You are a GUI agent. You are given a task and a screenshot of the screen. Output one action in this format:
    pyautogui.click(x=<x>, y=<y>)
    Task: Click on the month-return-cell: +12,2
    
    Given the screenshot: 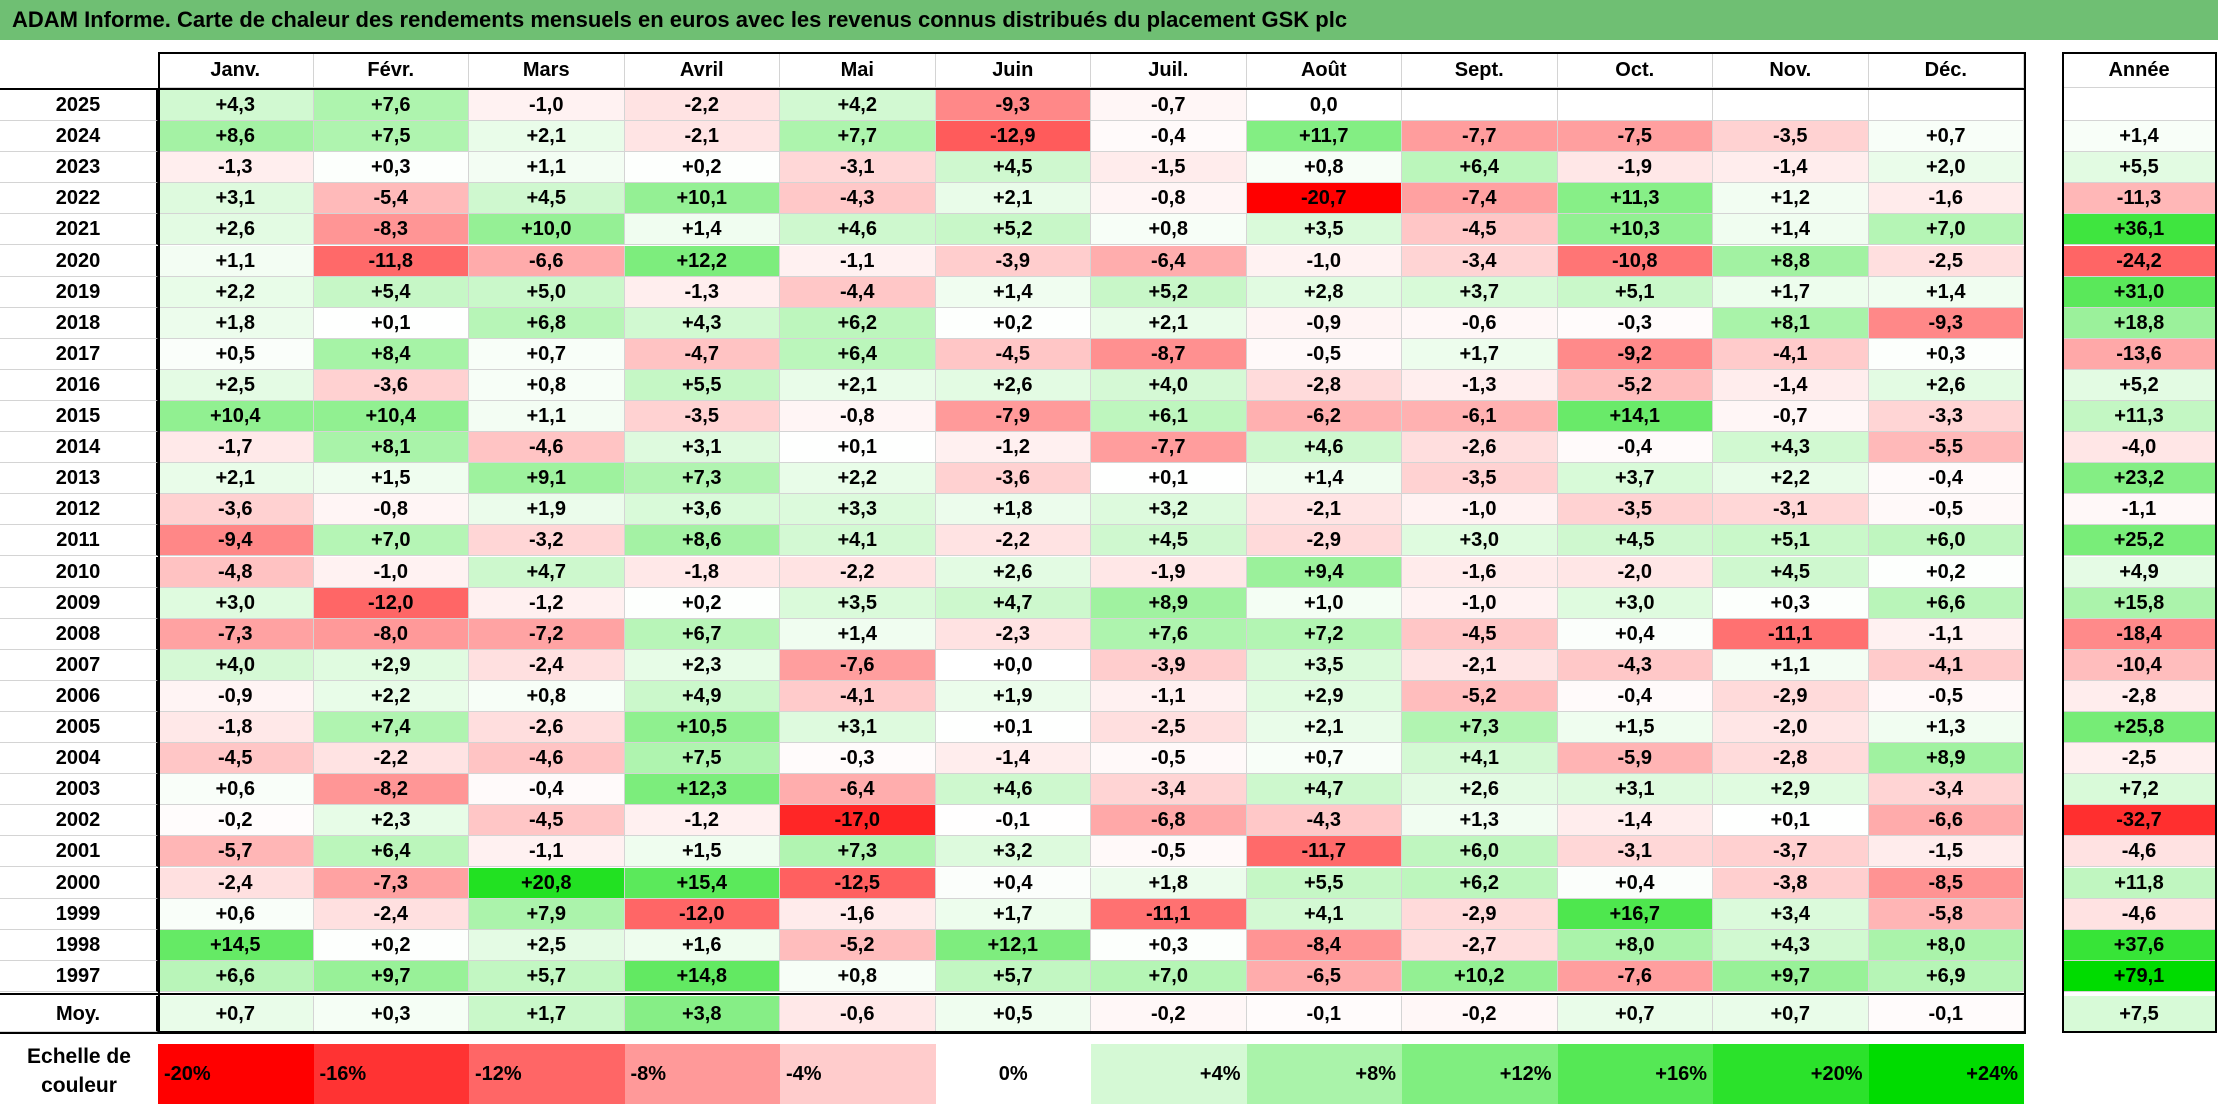 What is the action you would take?
    pyautogui.click(x=702, y=261)
    